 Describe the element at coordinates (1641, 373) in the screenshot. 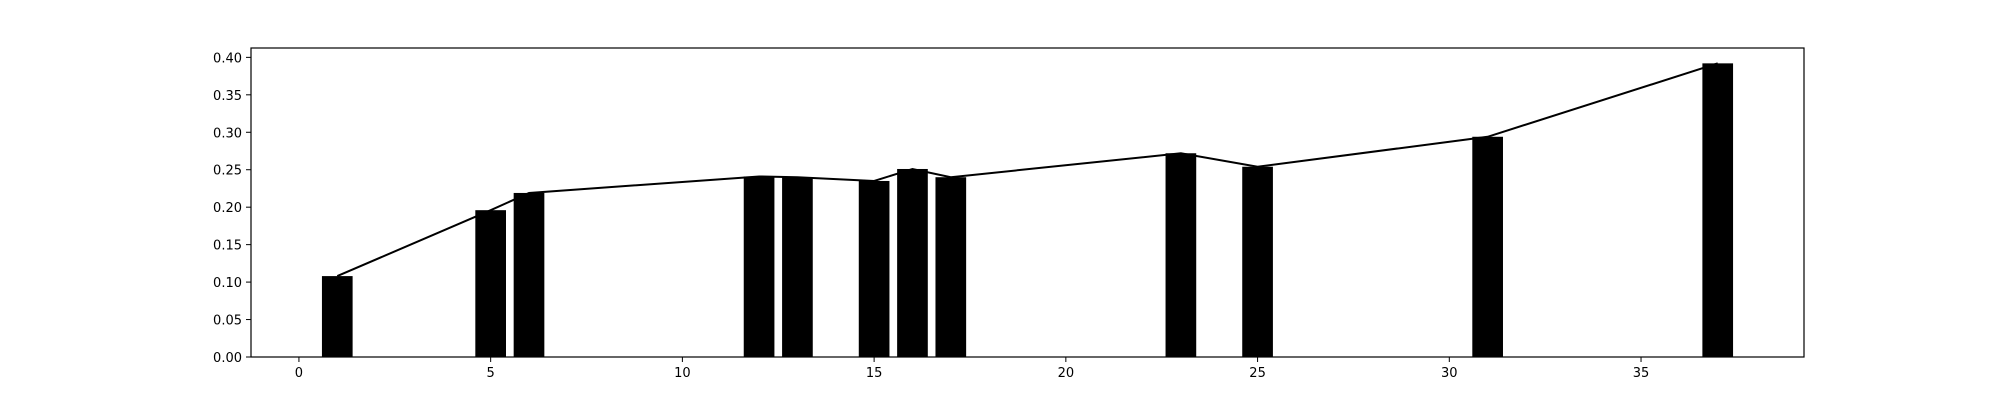

I see `x-tick-label: 35` at that location.